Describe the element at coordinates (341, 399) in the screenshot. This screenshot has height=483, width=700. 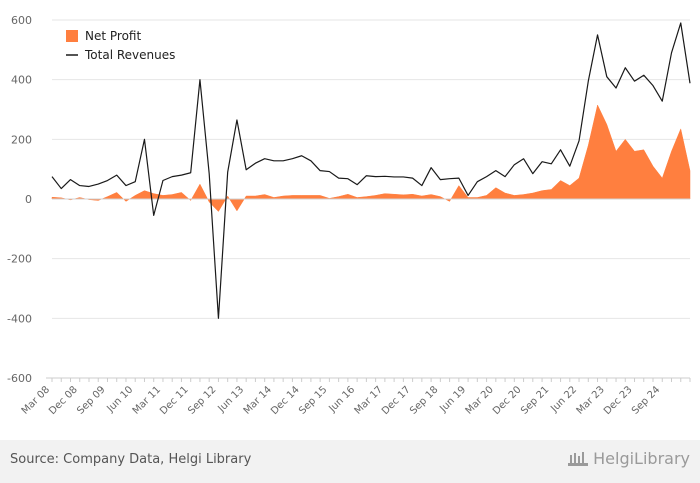
I see `x-tick-label: Jun 16` at that location.